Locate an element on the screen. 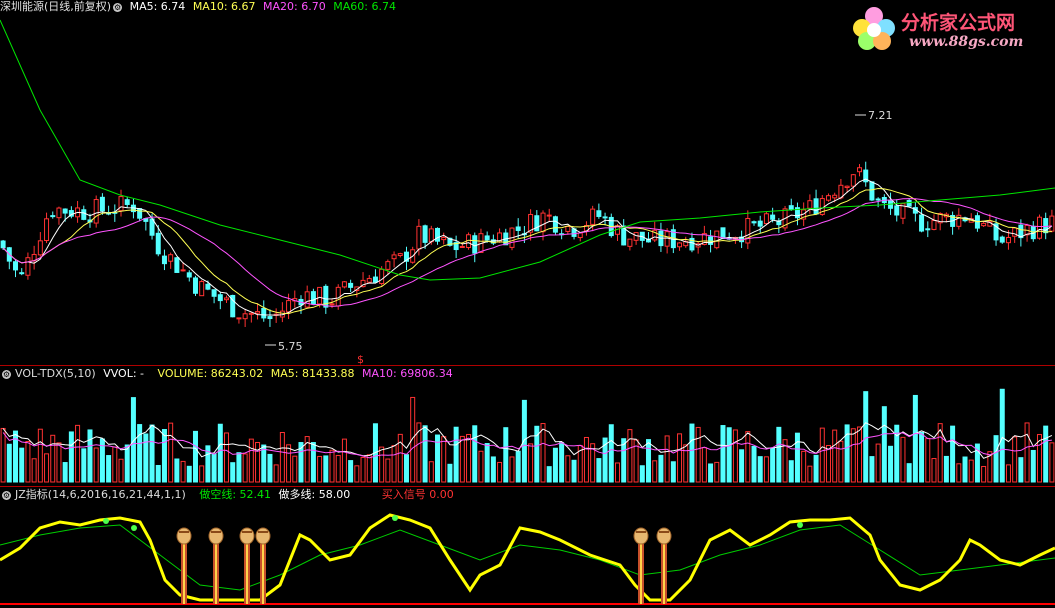  watermark-logo: 分析家公式网 www.88gs.com is located at coordinates (949, 28).